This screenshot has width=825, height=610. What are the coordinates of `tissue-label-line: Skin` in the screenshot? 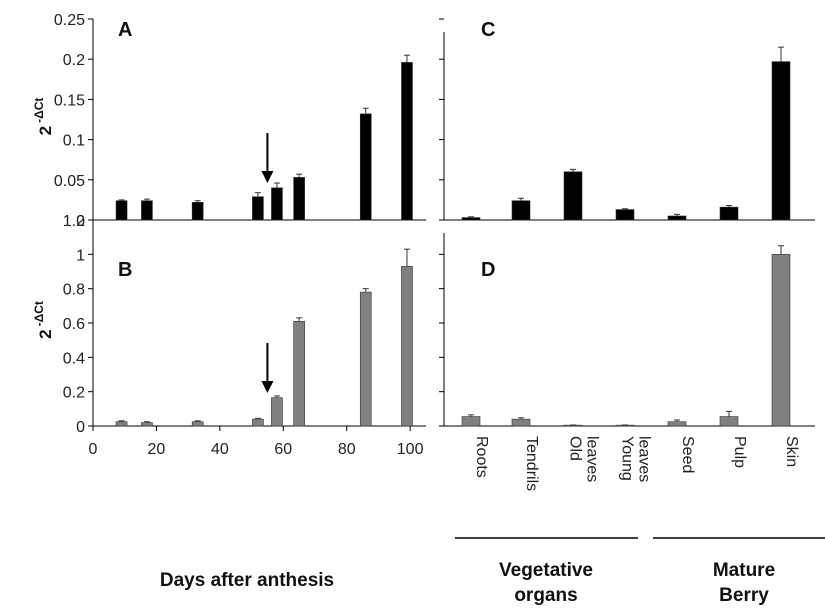 It's located at (791, 451).